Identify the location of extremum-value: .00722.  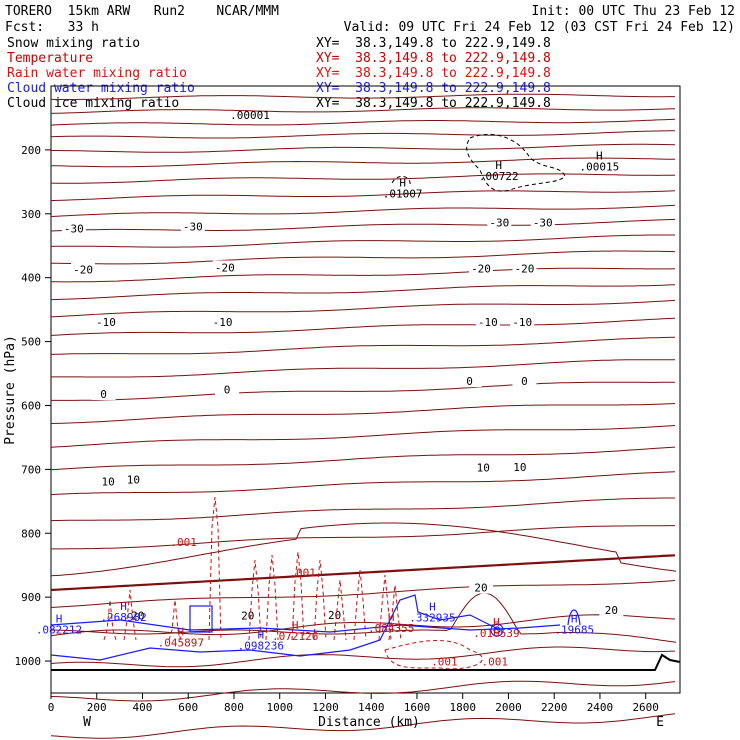
(499, 176).